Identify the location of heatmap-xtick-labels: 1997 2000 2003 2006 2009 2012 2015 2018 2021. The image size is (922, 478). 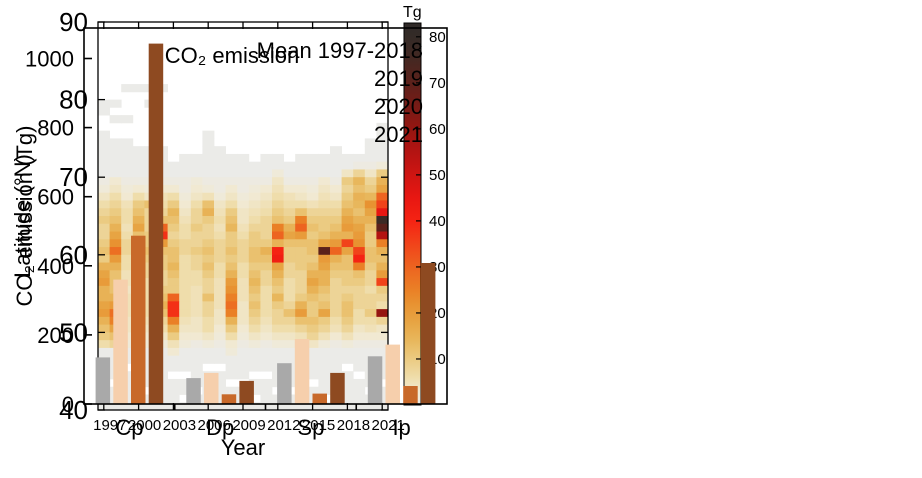
(249, 425).